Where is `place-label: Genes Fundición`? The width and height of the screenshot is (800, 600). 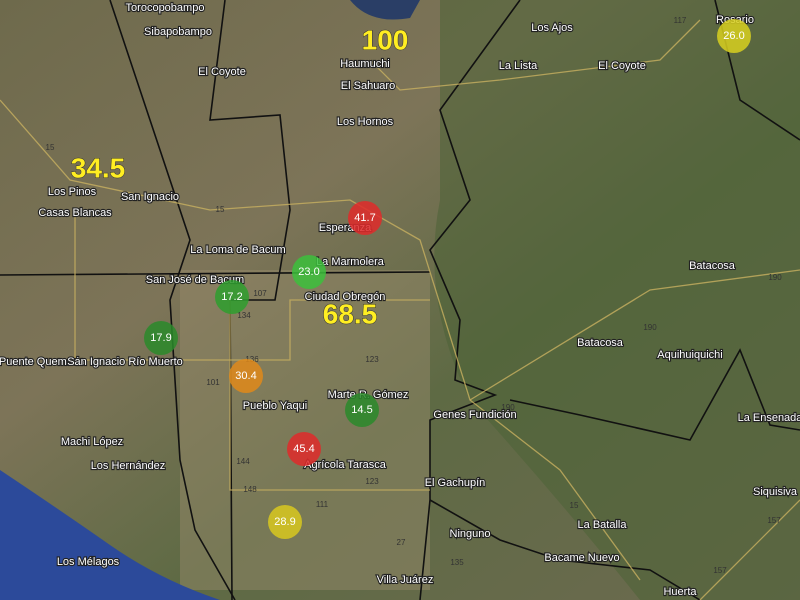 place-label: Genes Fundición is located at coordinates (474, 415).